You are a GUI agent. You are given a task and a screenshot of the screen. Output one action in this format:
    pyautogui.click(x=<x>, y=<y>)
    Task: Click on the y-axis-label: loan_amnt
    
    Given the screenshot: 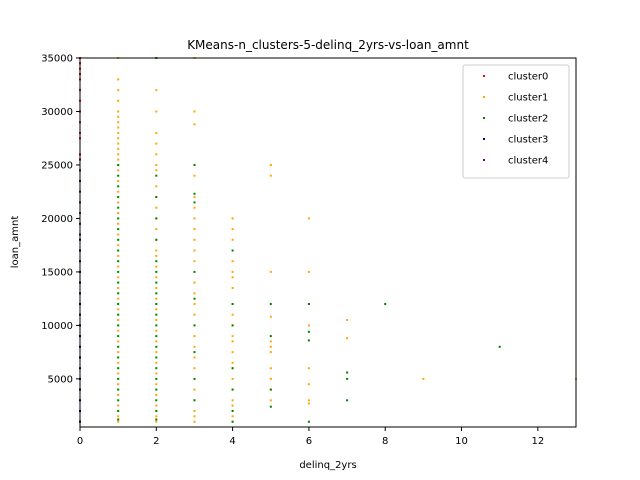 What is the action you would take?
    pyautogui.click(x=15, y=242)
    